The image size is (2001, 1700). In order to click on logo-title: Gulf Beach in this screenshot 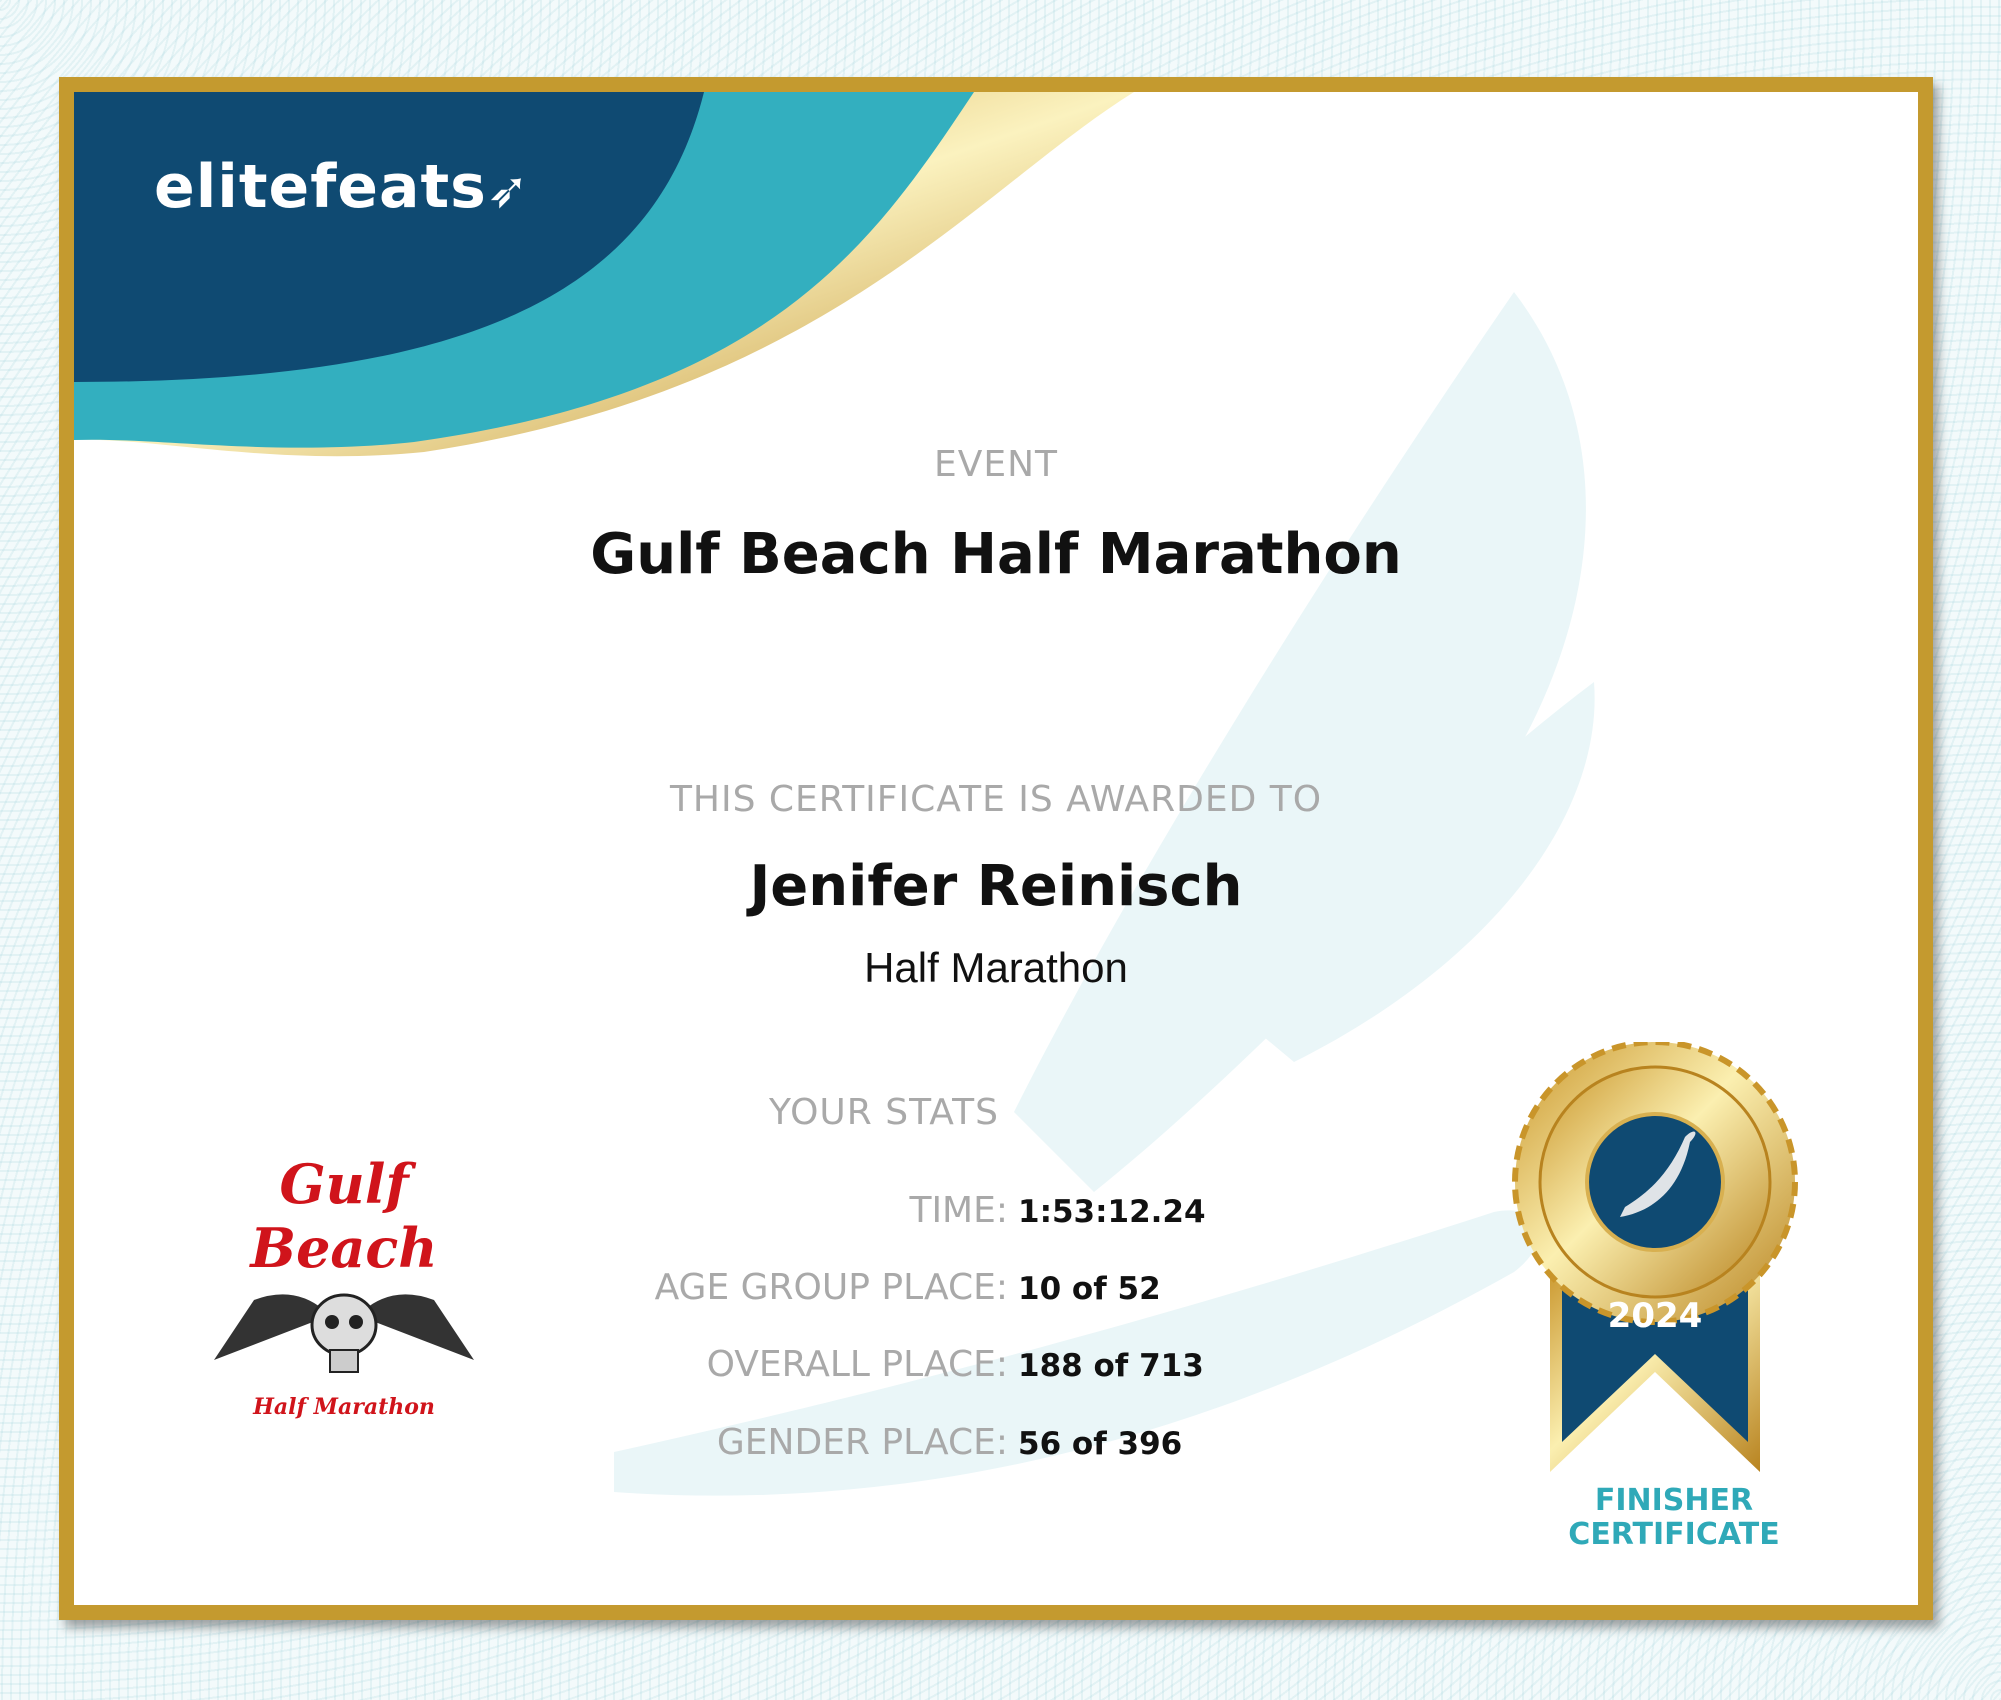, I will do `click(344, 1216)`.